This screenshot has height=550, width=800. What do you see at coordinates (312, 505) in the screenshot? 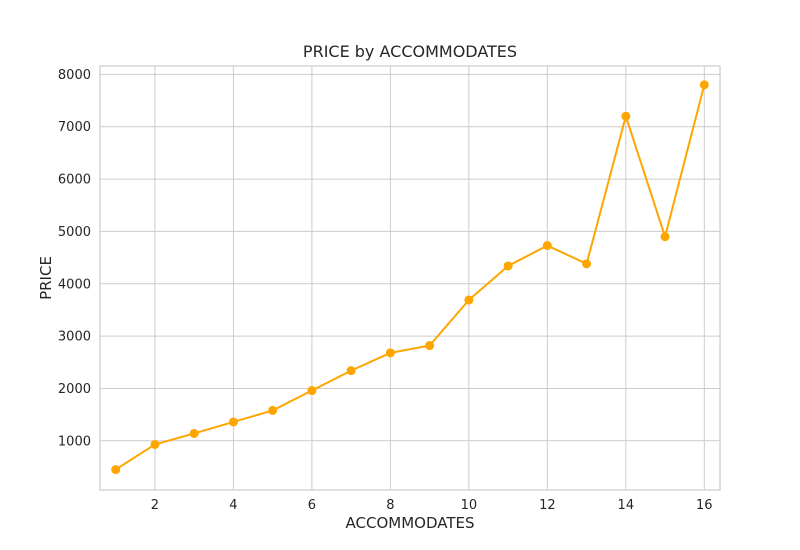
I see `x-tick-label: 6` at bounding box center [312, 505].